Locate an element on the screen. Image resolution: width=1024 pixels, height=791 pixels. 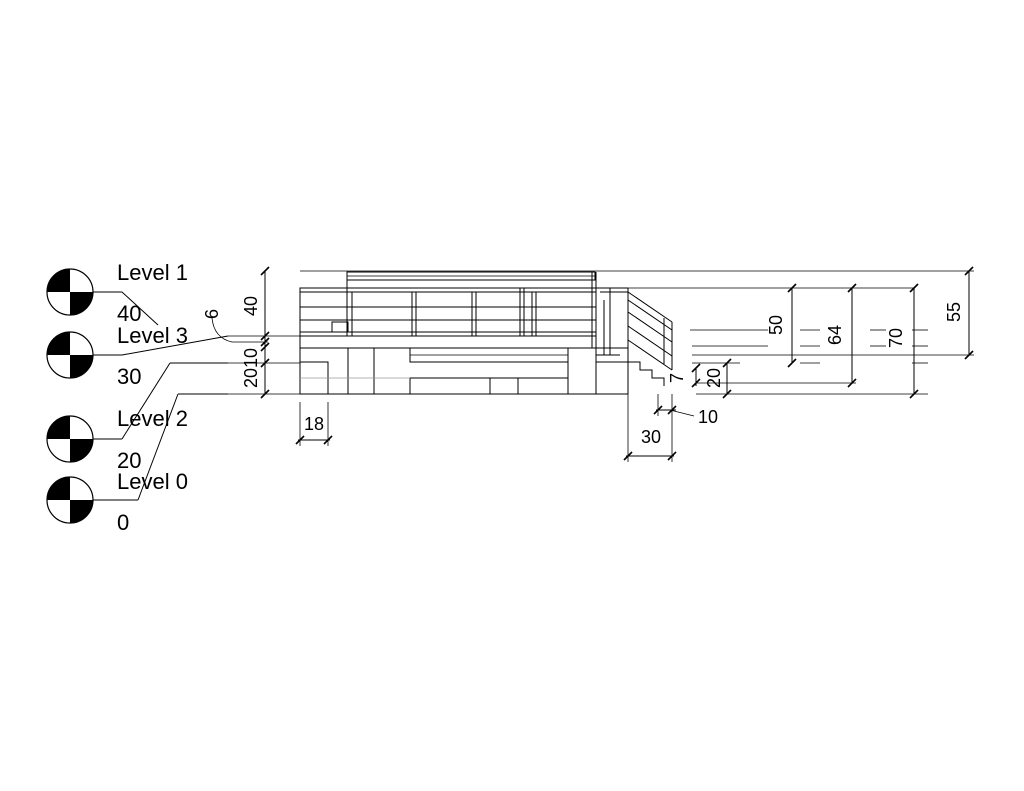
dimension-label: 40 is located at coordinates (251, 306).